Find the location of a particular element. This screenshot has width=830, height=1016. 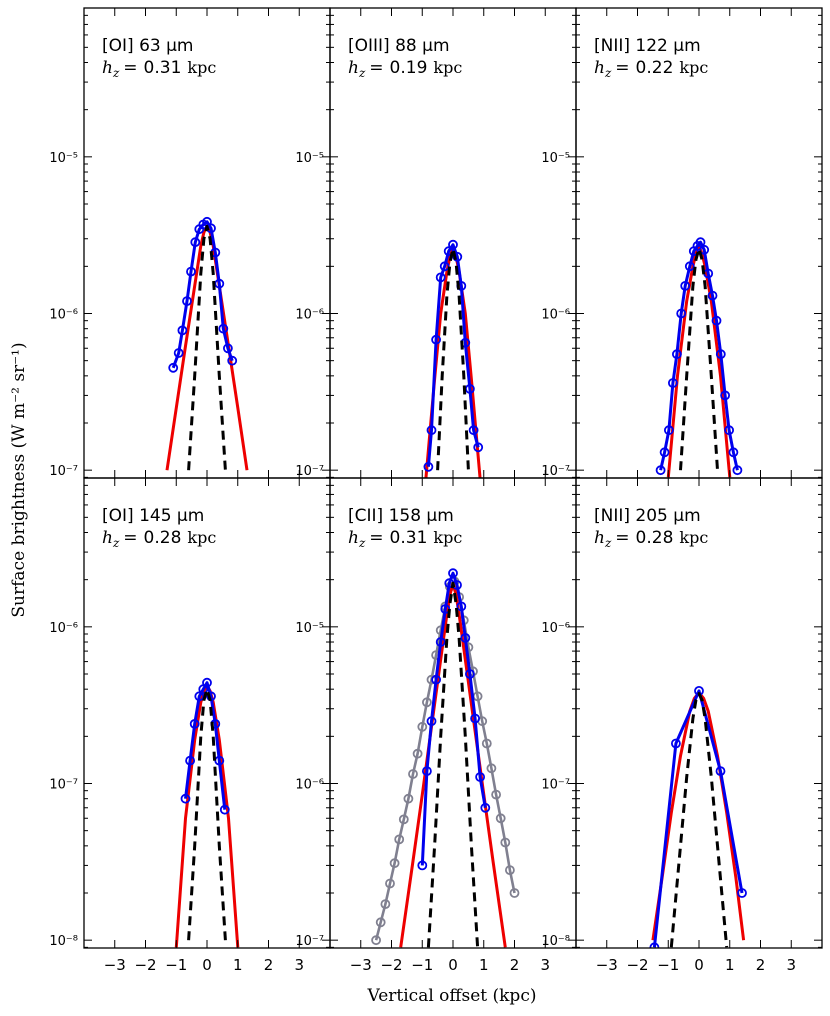

panel-title: [OI] 145 μm is located at coordinates (153, 516).